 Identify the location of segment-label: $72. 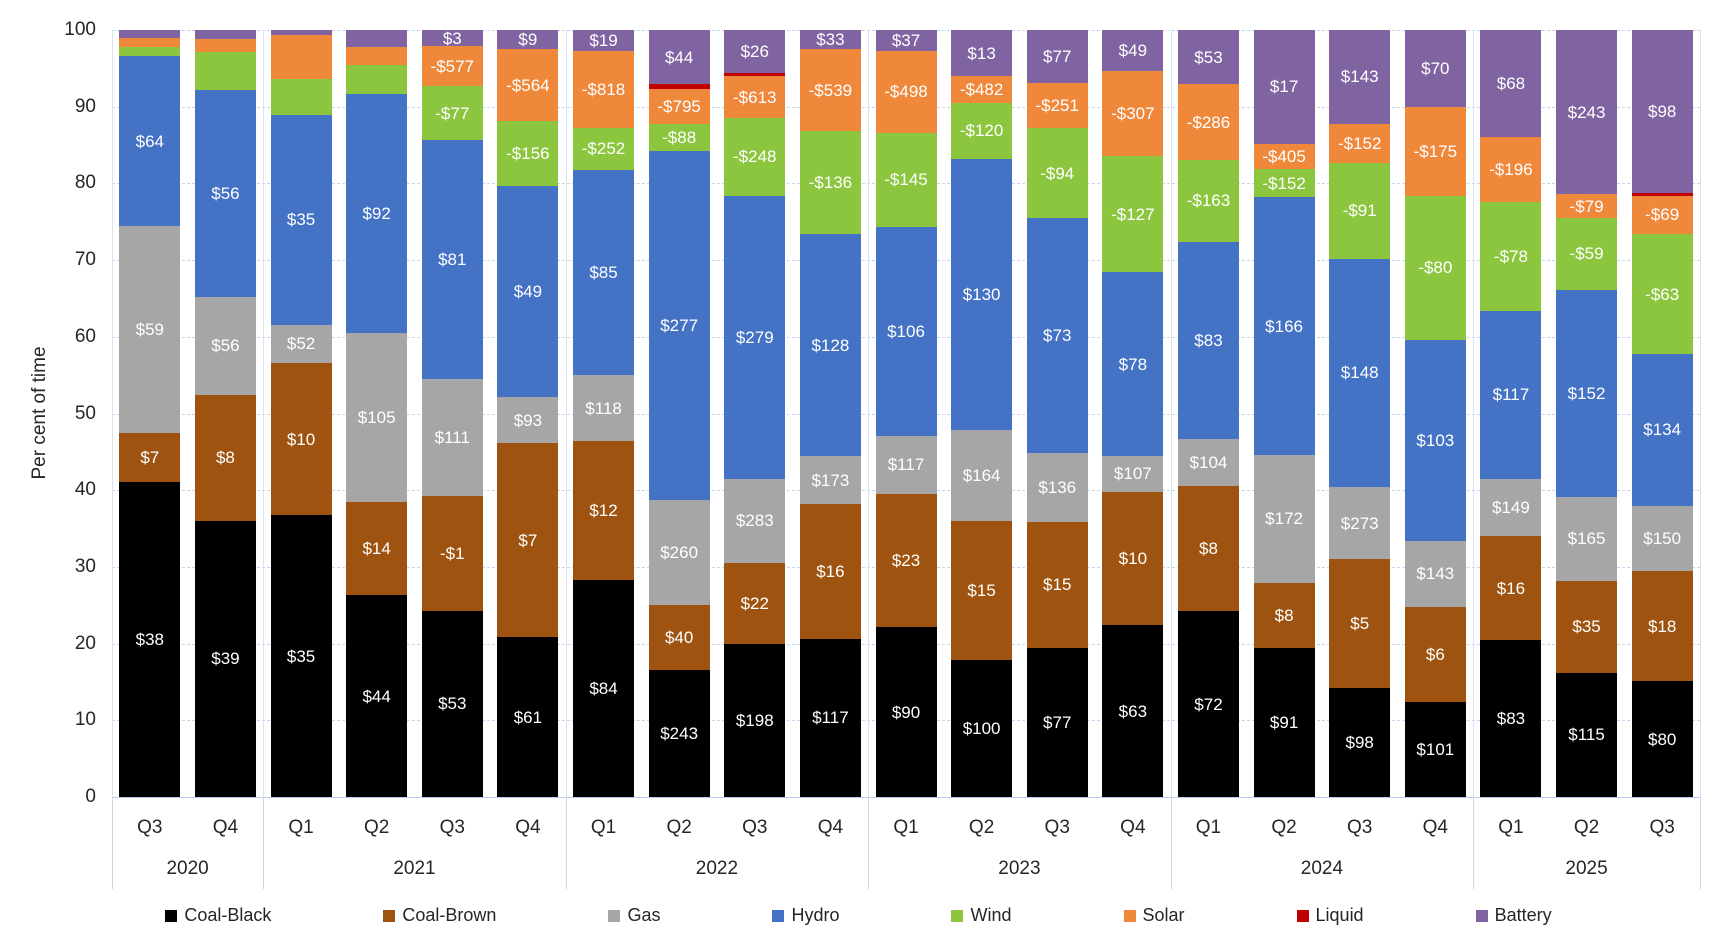
(1208, 704).